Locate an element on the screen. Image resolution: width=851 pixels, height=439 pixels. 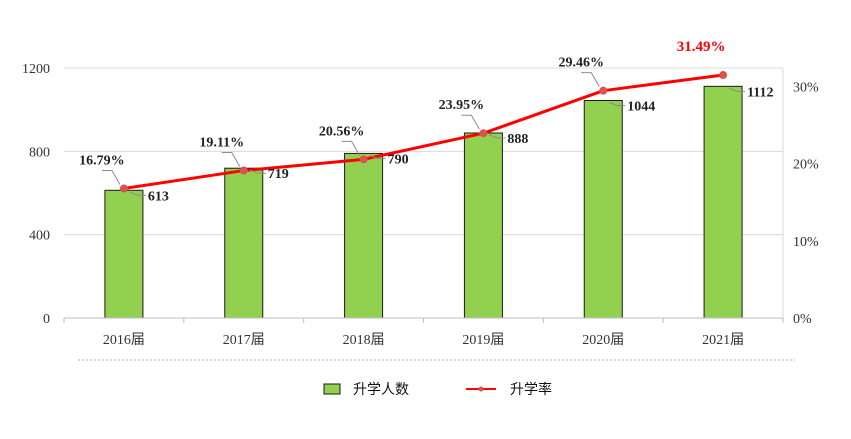
rate-value-label: 31.49% is located at coordinates (701, 47).